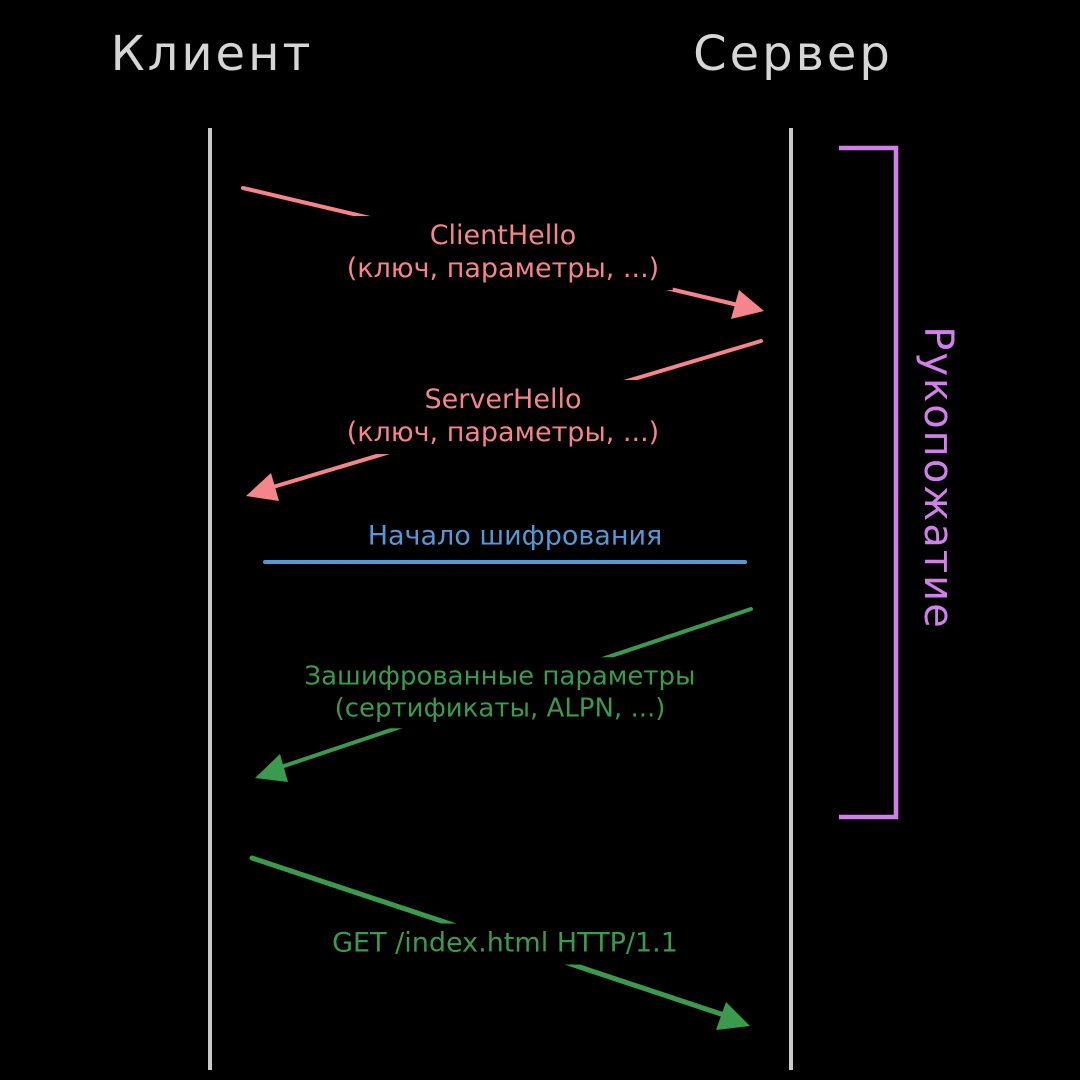 The width and height of the screenshot is (1080, 1080). What do you see at coordinates (733, 1016) in the screenshot?
I see `http-request-arrowhead` at bounding box center [733, 1016].